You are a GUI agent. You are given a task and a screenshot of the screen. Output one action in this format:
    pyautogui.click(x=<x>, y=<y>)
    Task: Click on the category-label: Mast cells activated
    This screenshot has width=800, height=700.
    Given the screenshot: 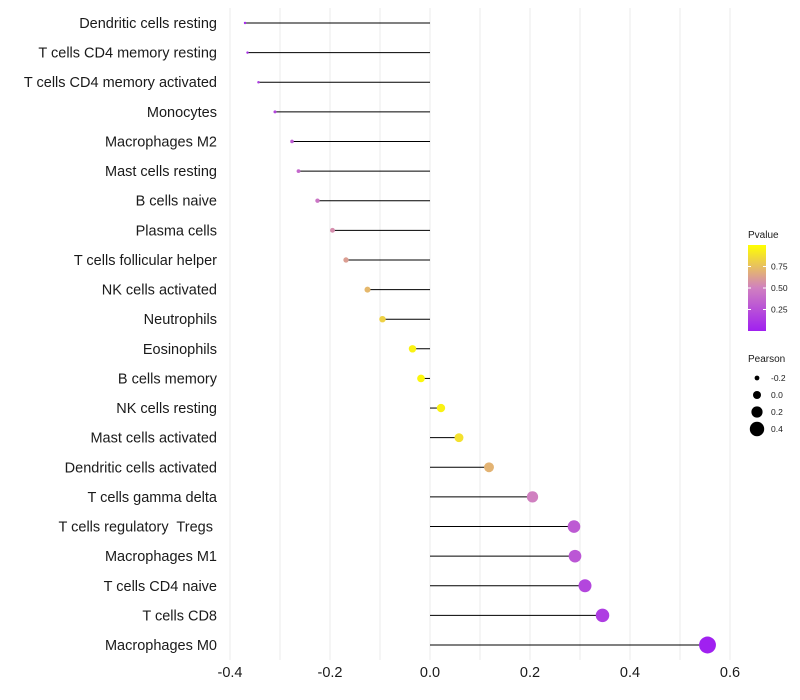 What is the action you would take?
    pyautogui.click(x=153, y=439)
    